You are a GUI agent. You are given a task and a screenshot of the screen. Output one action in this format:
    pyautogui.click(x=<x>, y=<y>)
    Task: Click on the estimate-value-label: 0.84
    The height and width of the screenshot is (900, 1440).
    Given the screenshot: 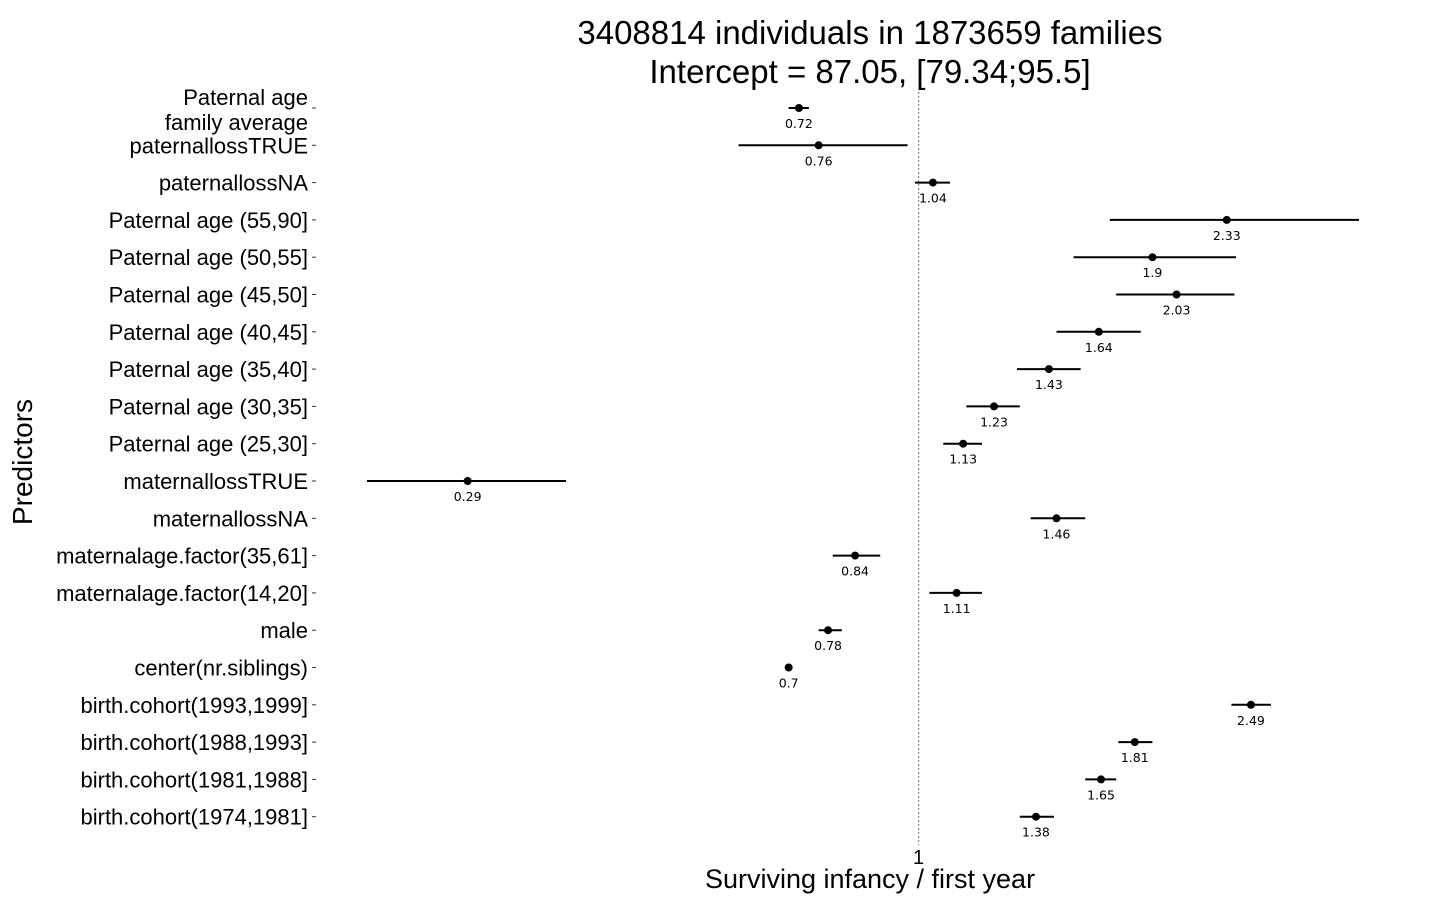 What is the action you would take?
    pyautogui.click(x=855, y=571)
    